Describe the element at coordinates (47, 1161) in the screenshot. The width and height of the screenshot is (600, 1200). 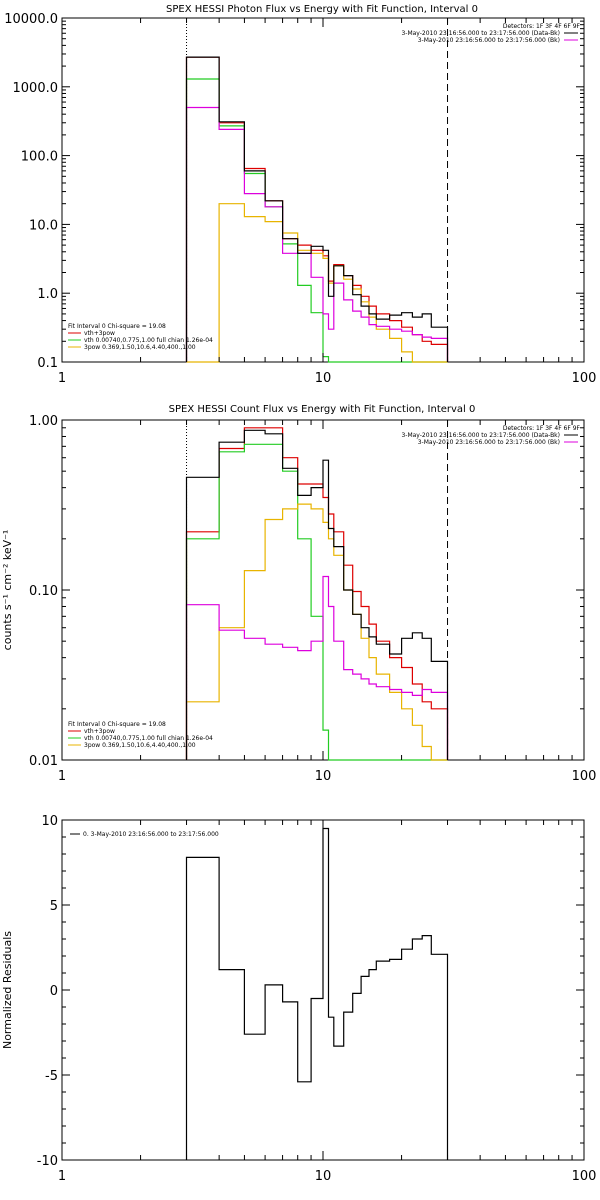
I see `y-tick-label: -10` at that location.